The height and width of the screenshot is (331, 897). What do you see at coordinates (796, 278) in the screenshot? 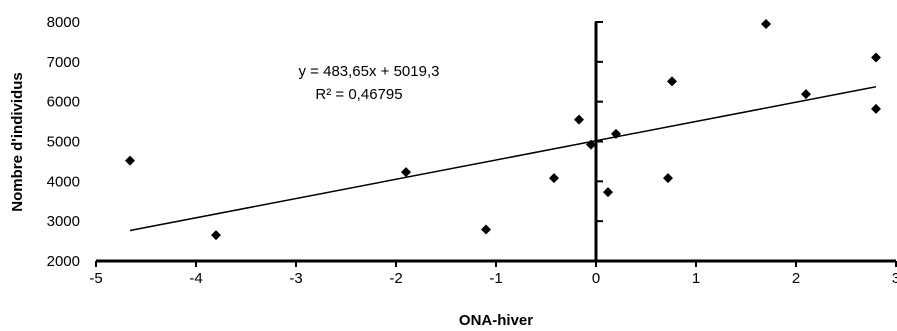
I see `x-tick-label: 2` at bounding box center [796, 278].